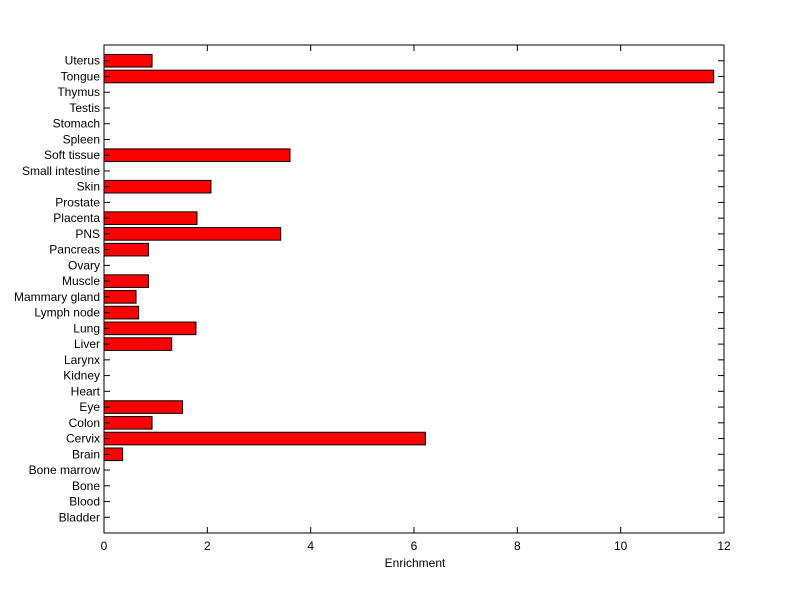  What do you see at coordinates (81, 281) in the screenshot?
I see `y-tick-label: Muscle` at bounding box center [81, 281].